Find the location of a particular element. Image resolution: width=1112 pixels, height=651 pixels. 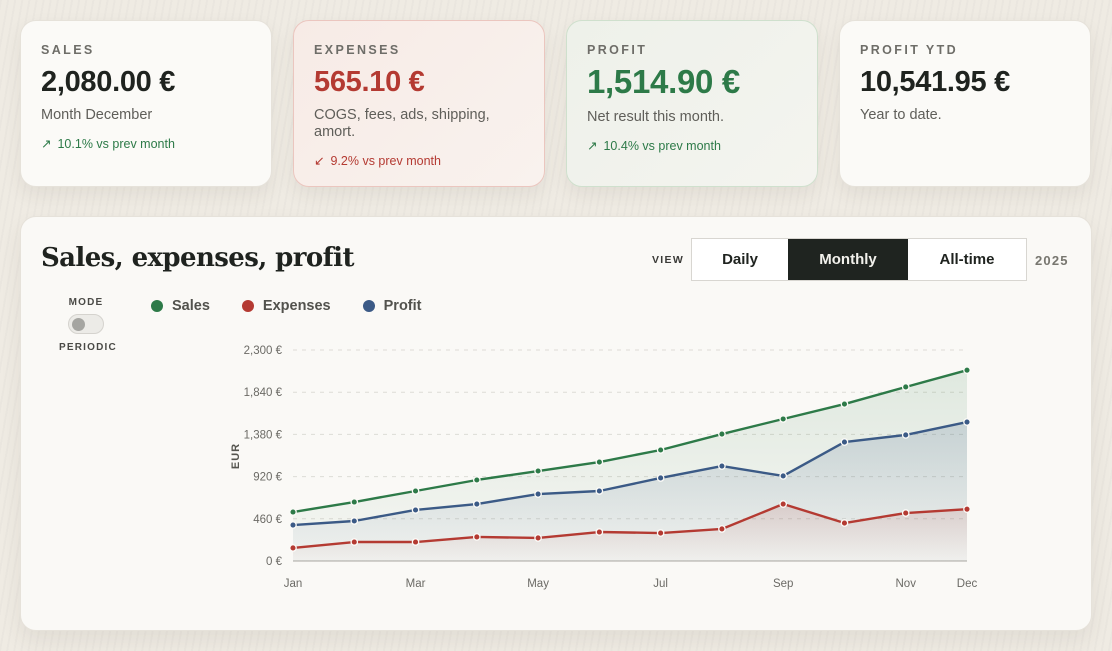

sales-line is located at coordinates (630, 441).